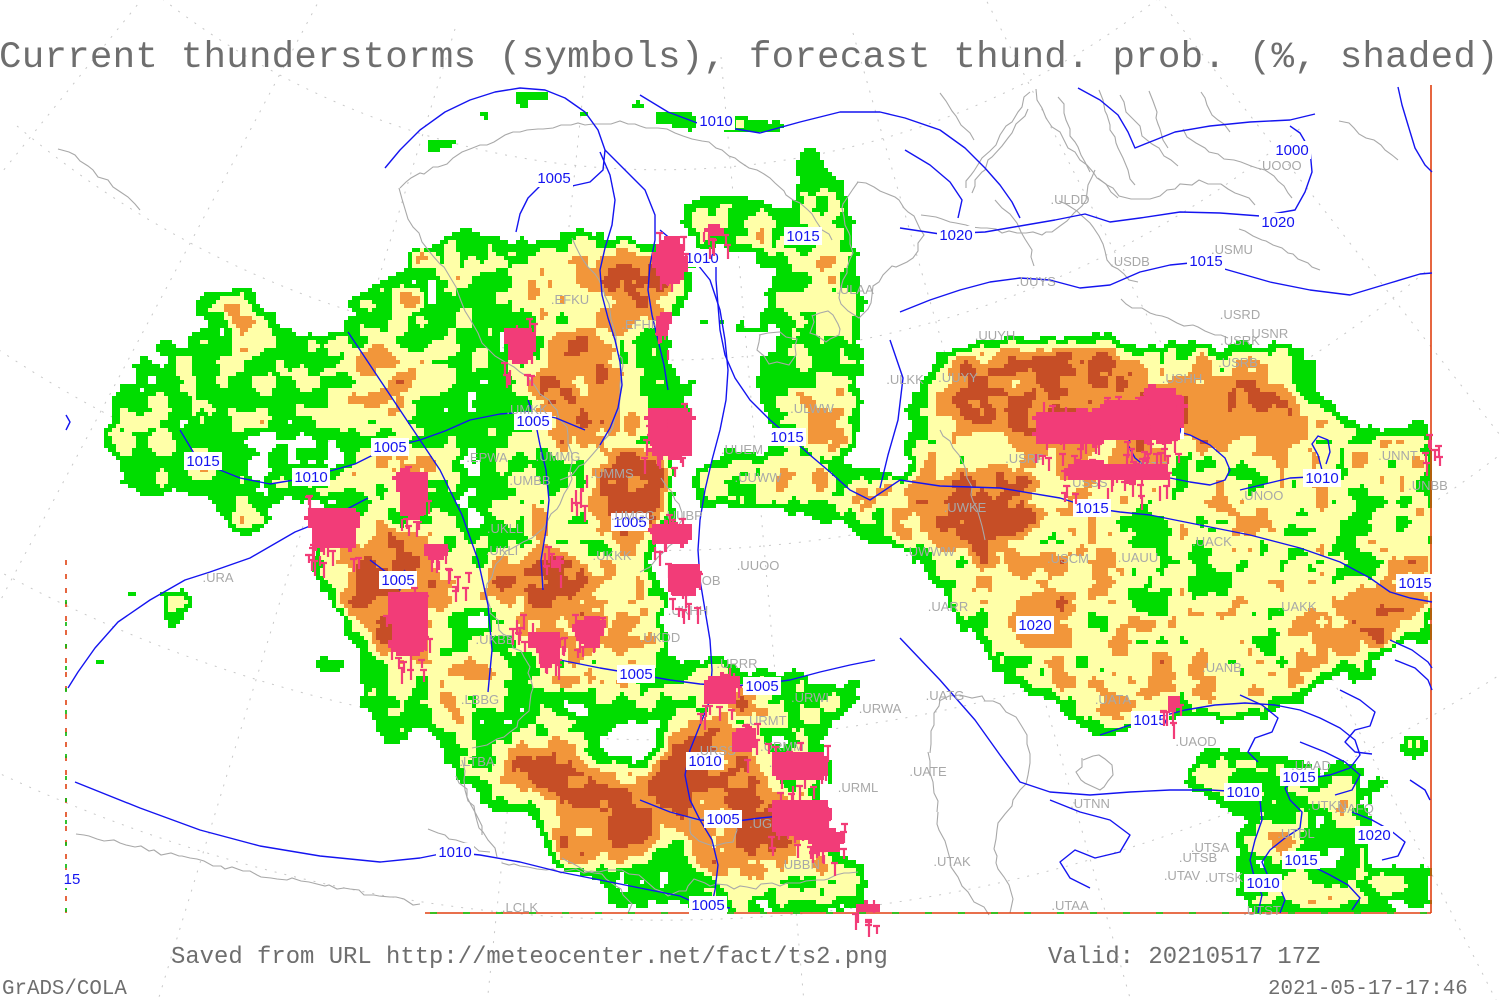 The image size is (1500, 1000). I want to click on svg-text: .USNR, so click(1268, 333).